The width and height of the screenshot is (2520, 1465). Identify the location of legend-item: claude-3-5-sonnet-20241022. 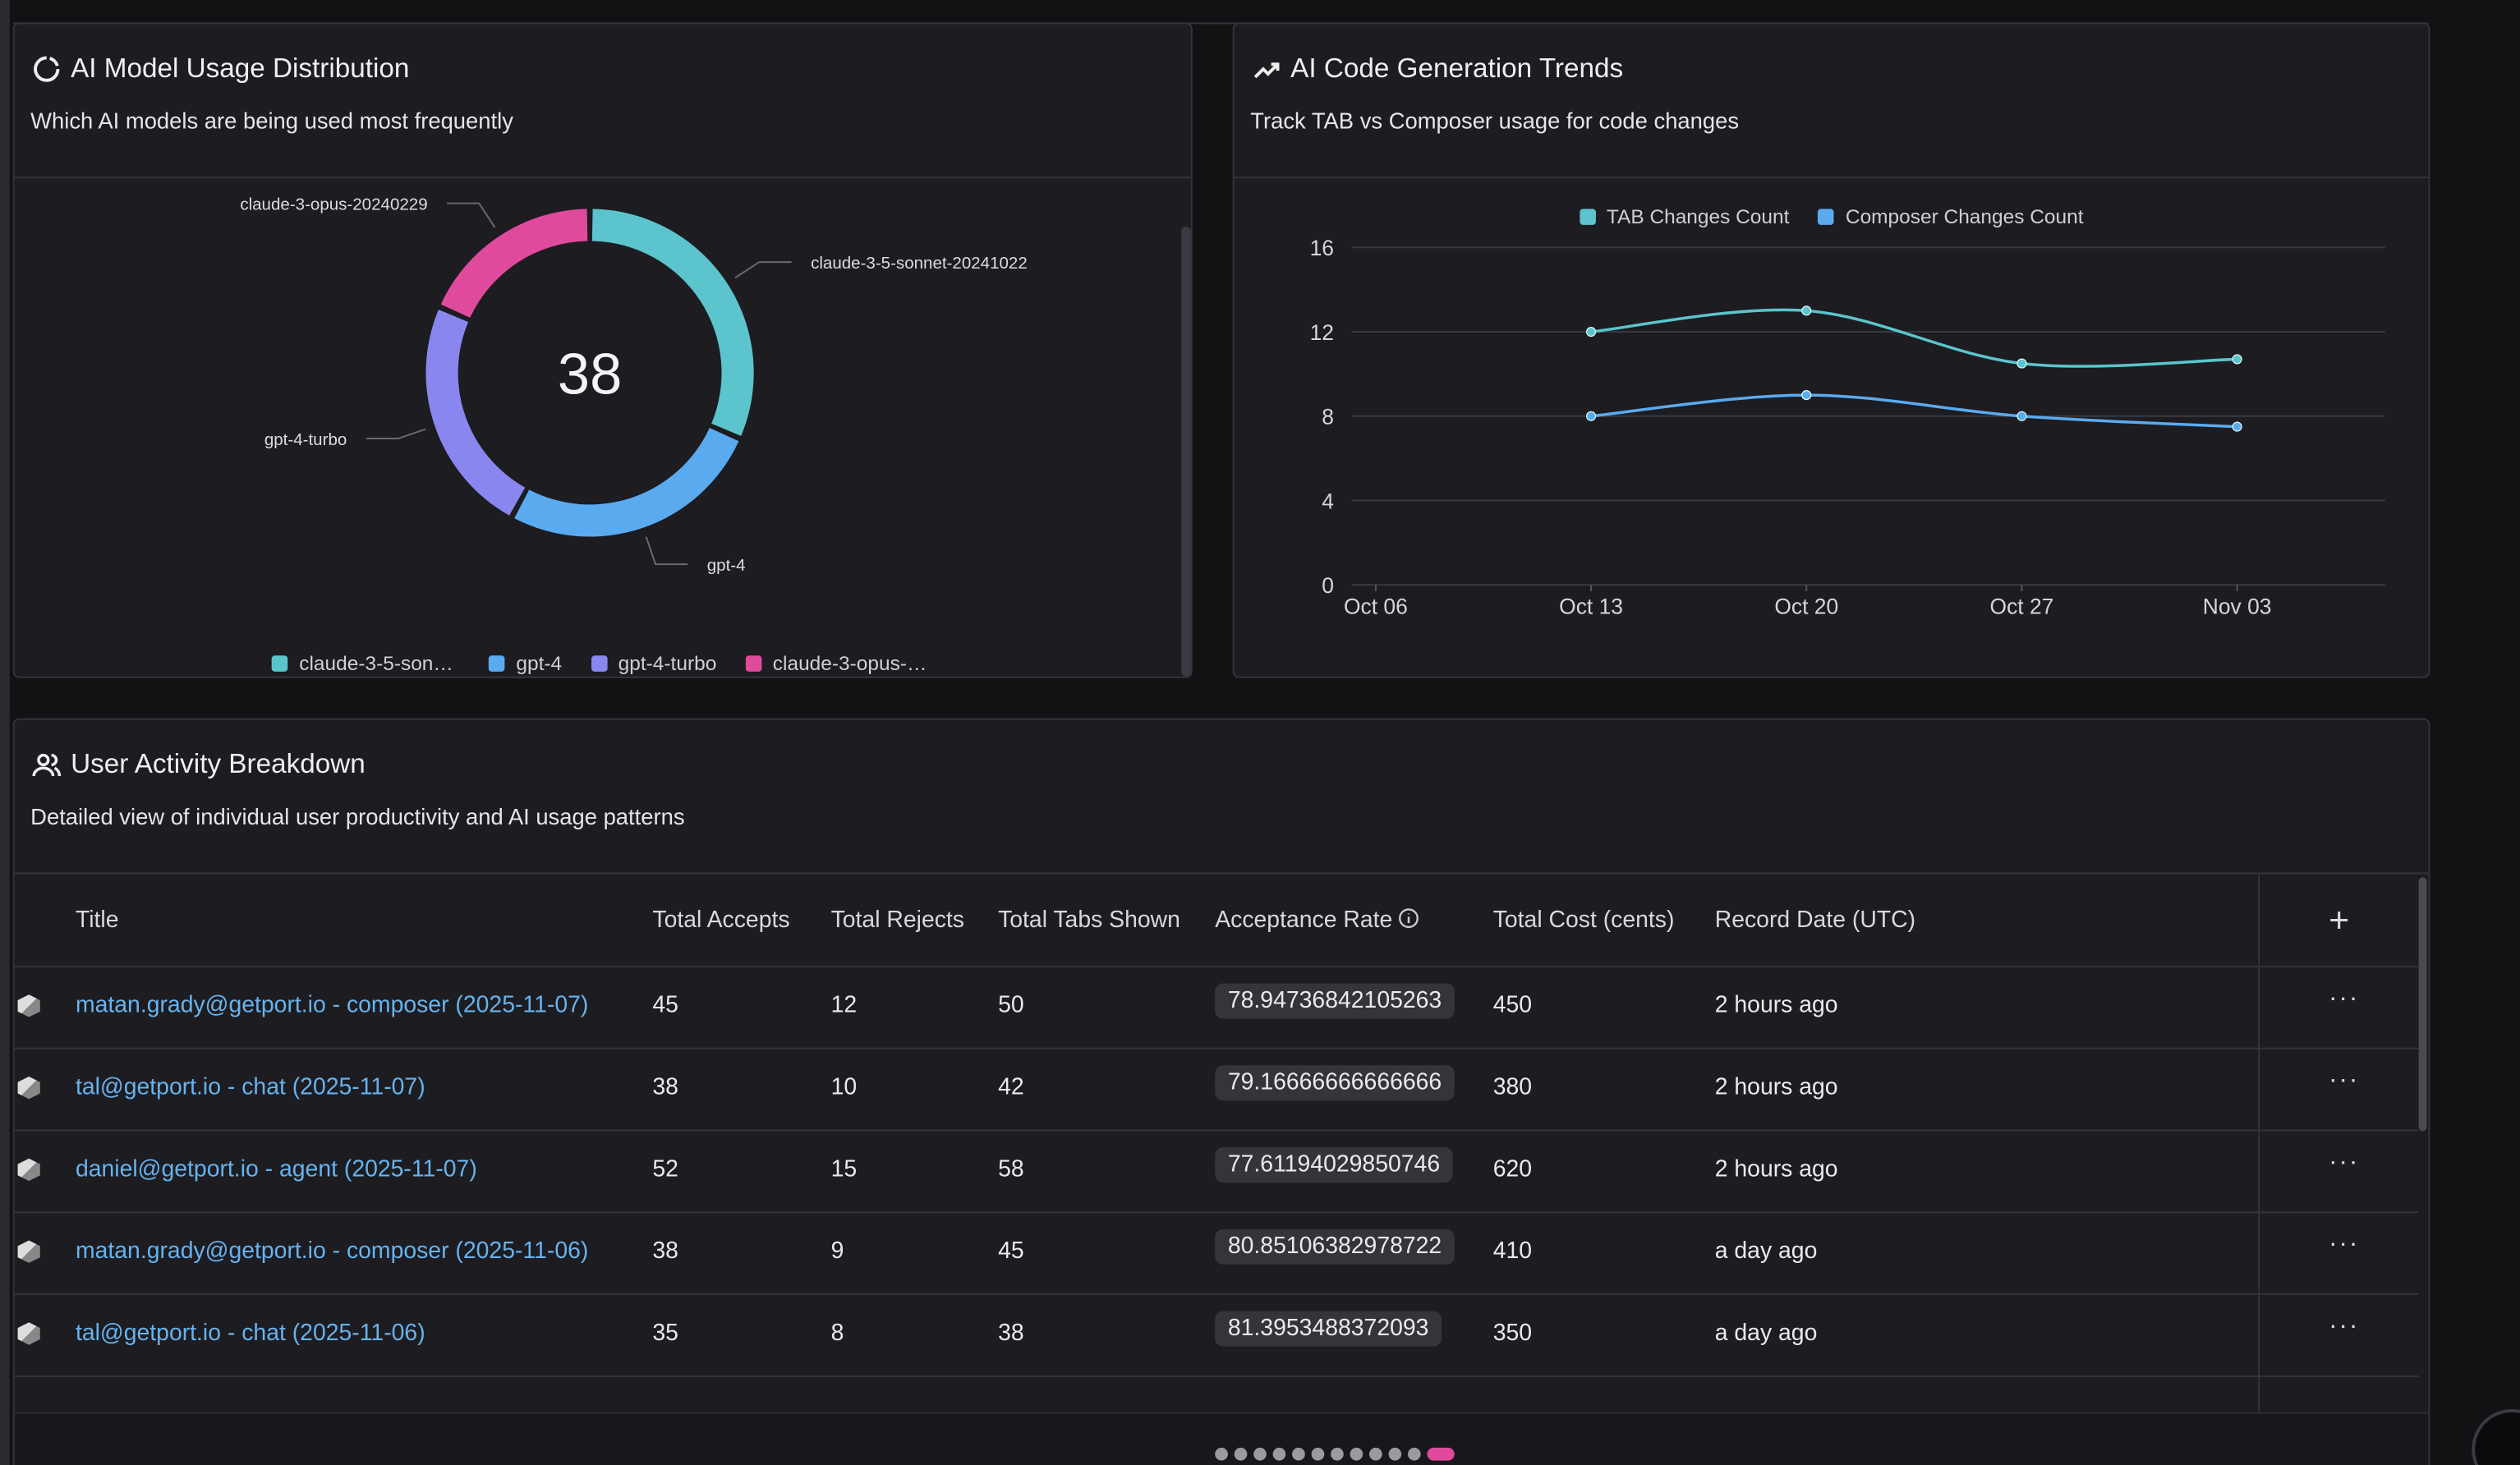
(366, 663).